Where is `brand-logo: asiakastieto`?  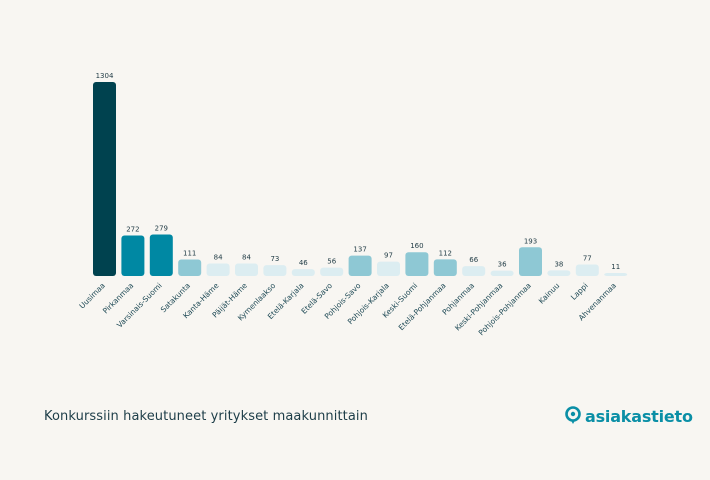
brand-logo: asiakastieto is located at coordinates (628, 416).